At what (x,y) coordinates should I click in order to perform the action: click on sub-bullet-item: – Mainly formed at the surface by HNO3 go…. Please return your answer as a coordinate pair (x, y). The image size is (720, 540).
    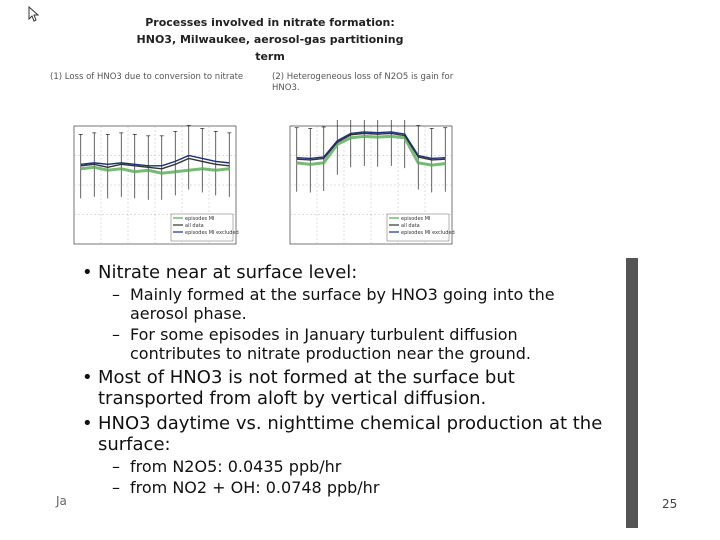
    Looking at the image, I should click on (342, 304).